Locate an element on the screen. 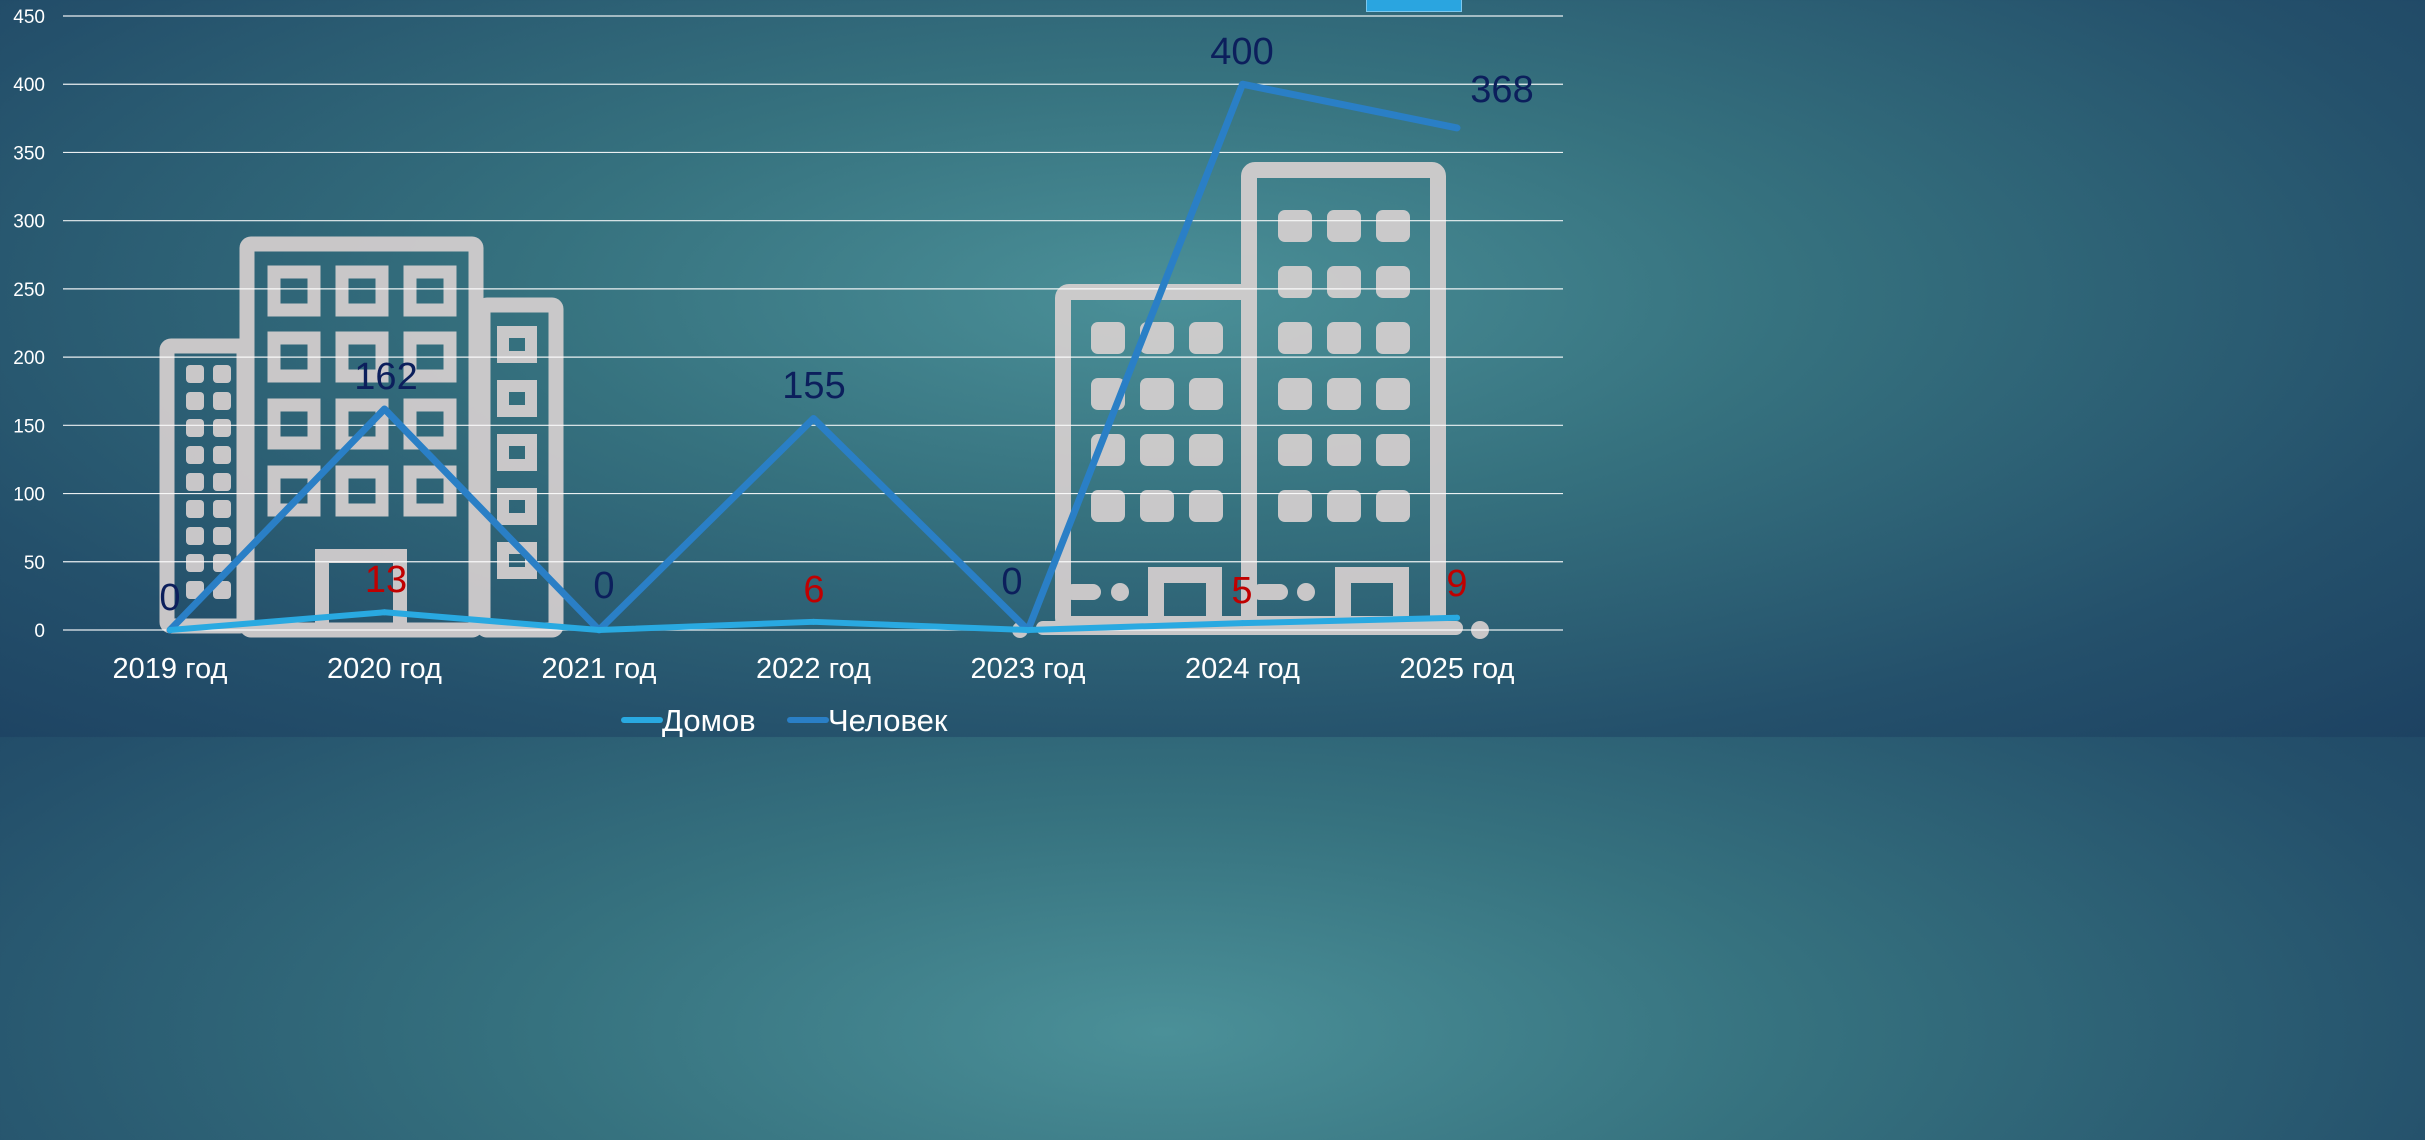 This screenshot has width=2425, height=1140. y-tick-label: 400 is located at coordinates (29, 85).